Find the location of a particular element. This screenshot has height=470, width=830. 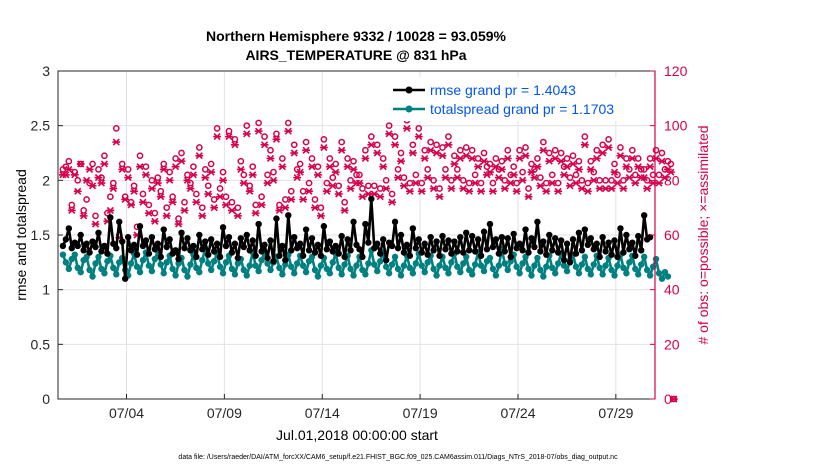

x-axis-label: Jul.01,2018 00:00:00 start is located at coordinates (357, 435).